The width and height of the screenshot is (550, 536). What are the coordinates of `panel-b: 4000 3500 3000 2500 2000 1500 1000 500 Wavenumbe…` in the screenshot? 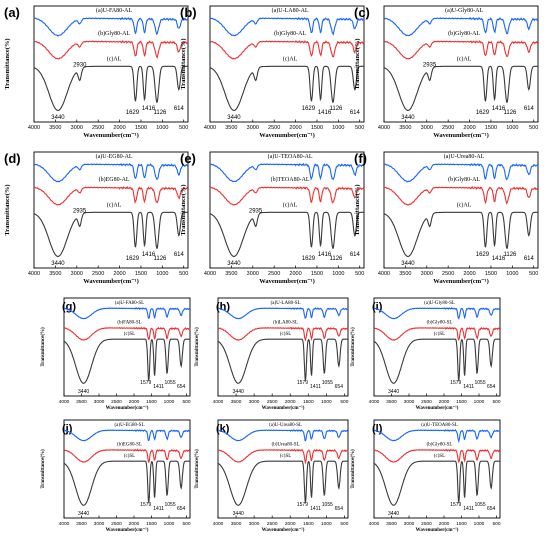 It's located at (272, 72).